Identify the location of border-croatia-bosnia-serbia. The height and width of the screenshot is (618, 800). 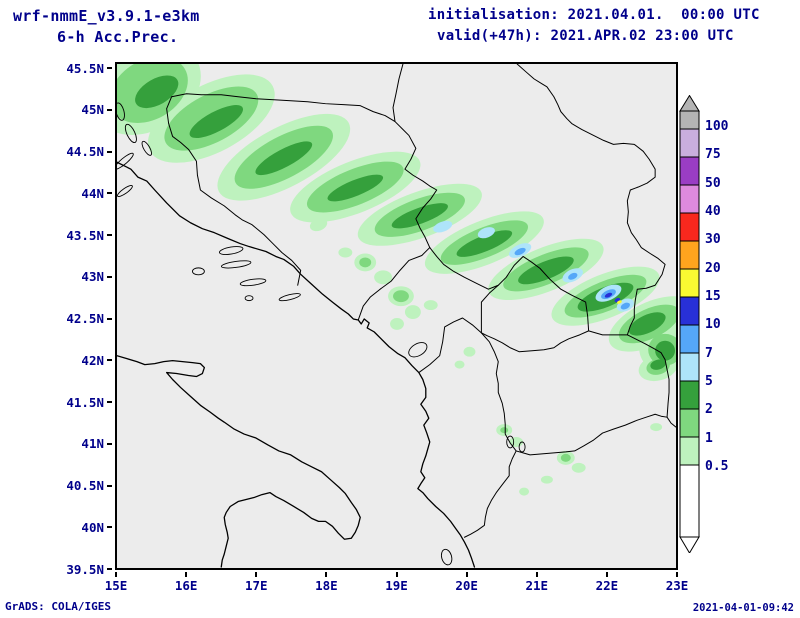
(302, 189).